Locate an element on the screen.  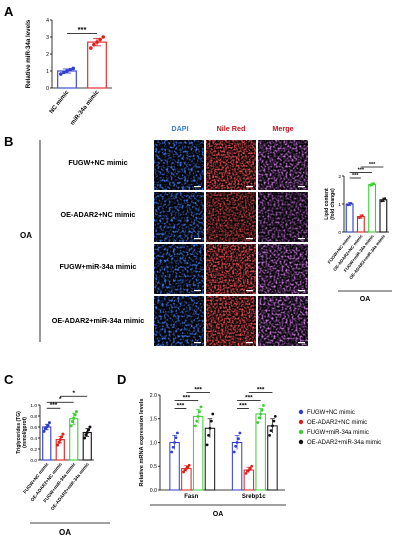
x-tick-label: Srebp1c is located at coordinates (254, 497).